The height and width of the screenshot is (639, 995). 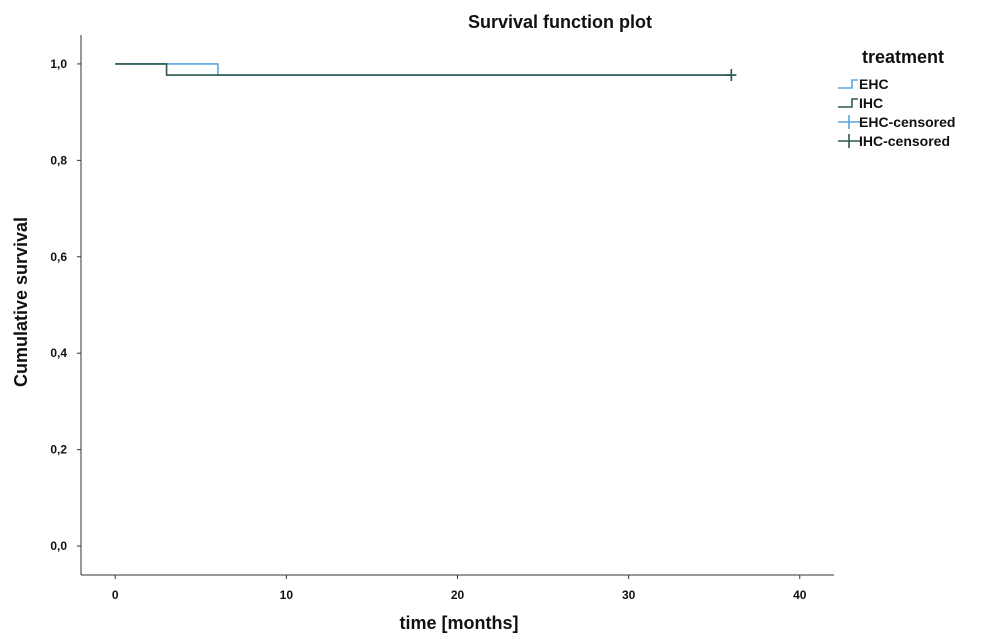 I want to click on x-tick-label: 10, so click(x=287, y=595).